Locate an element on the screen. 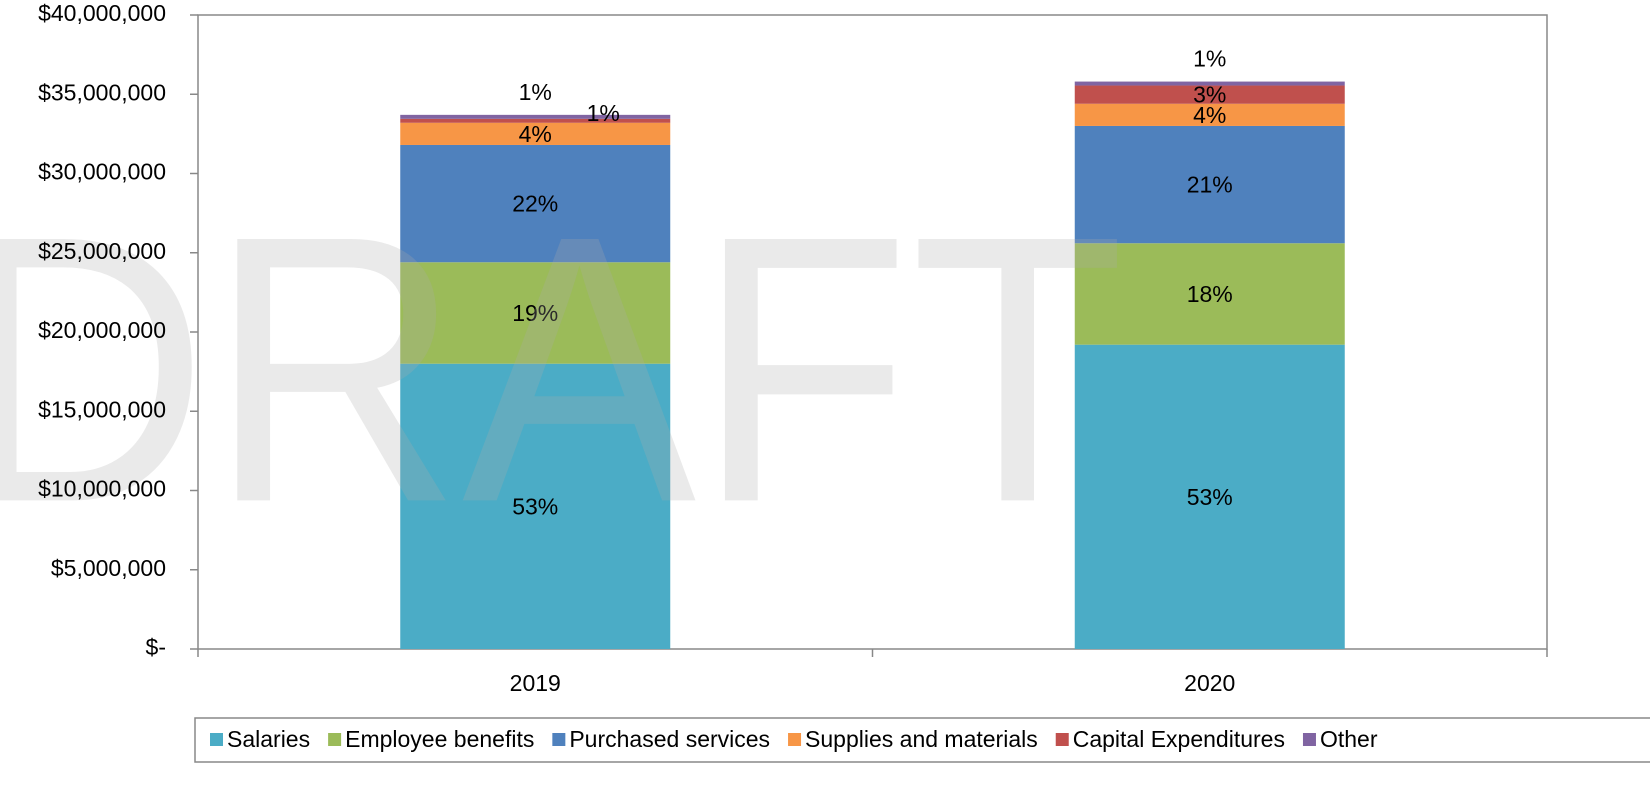 Image resolution: width=1650 pixels, height=802 pixels. data-label: 19% is located at coordinates (535, 313).